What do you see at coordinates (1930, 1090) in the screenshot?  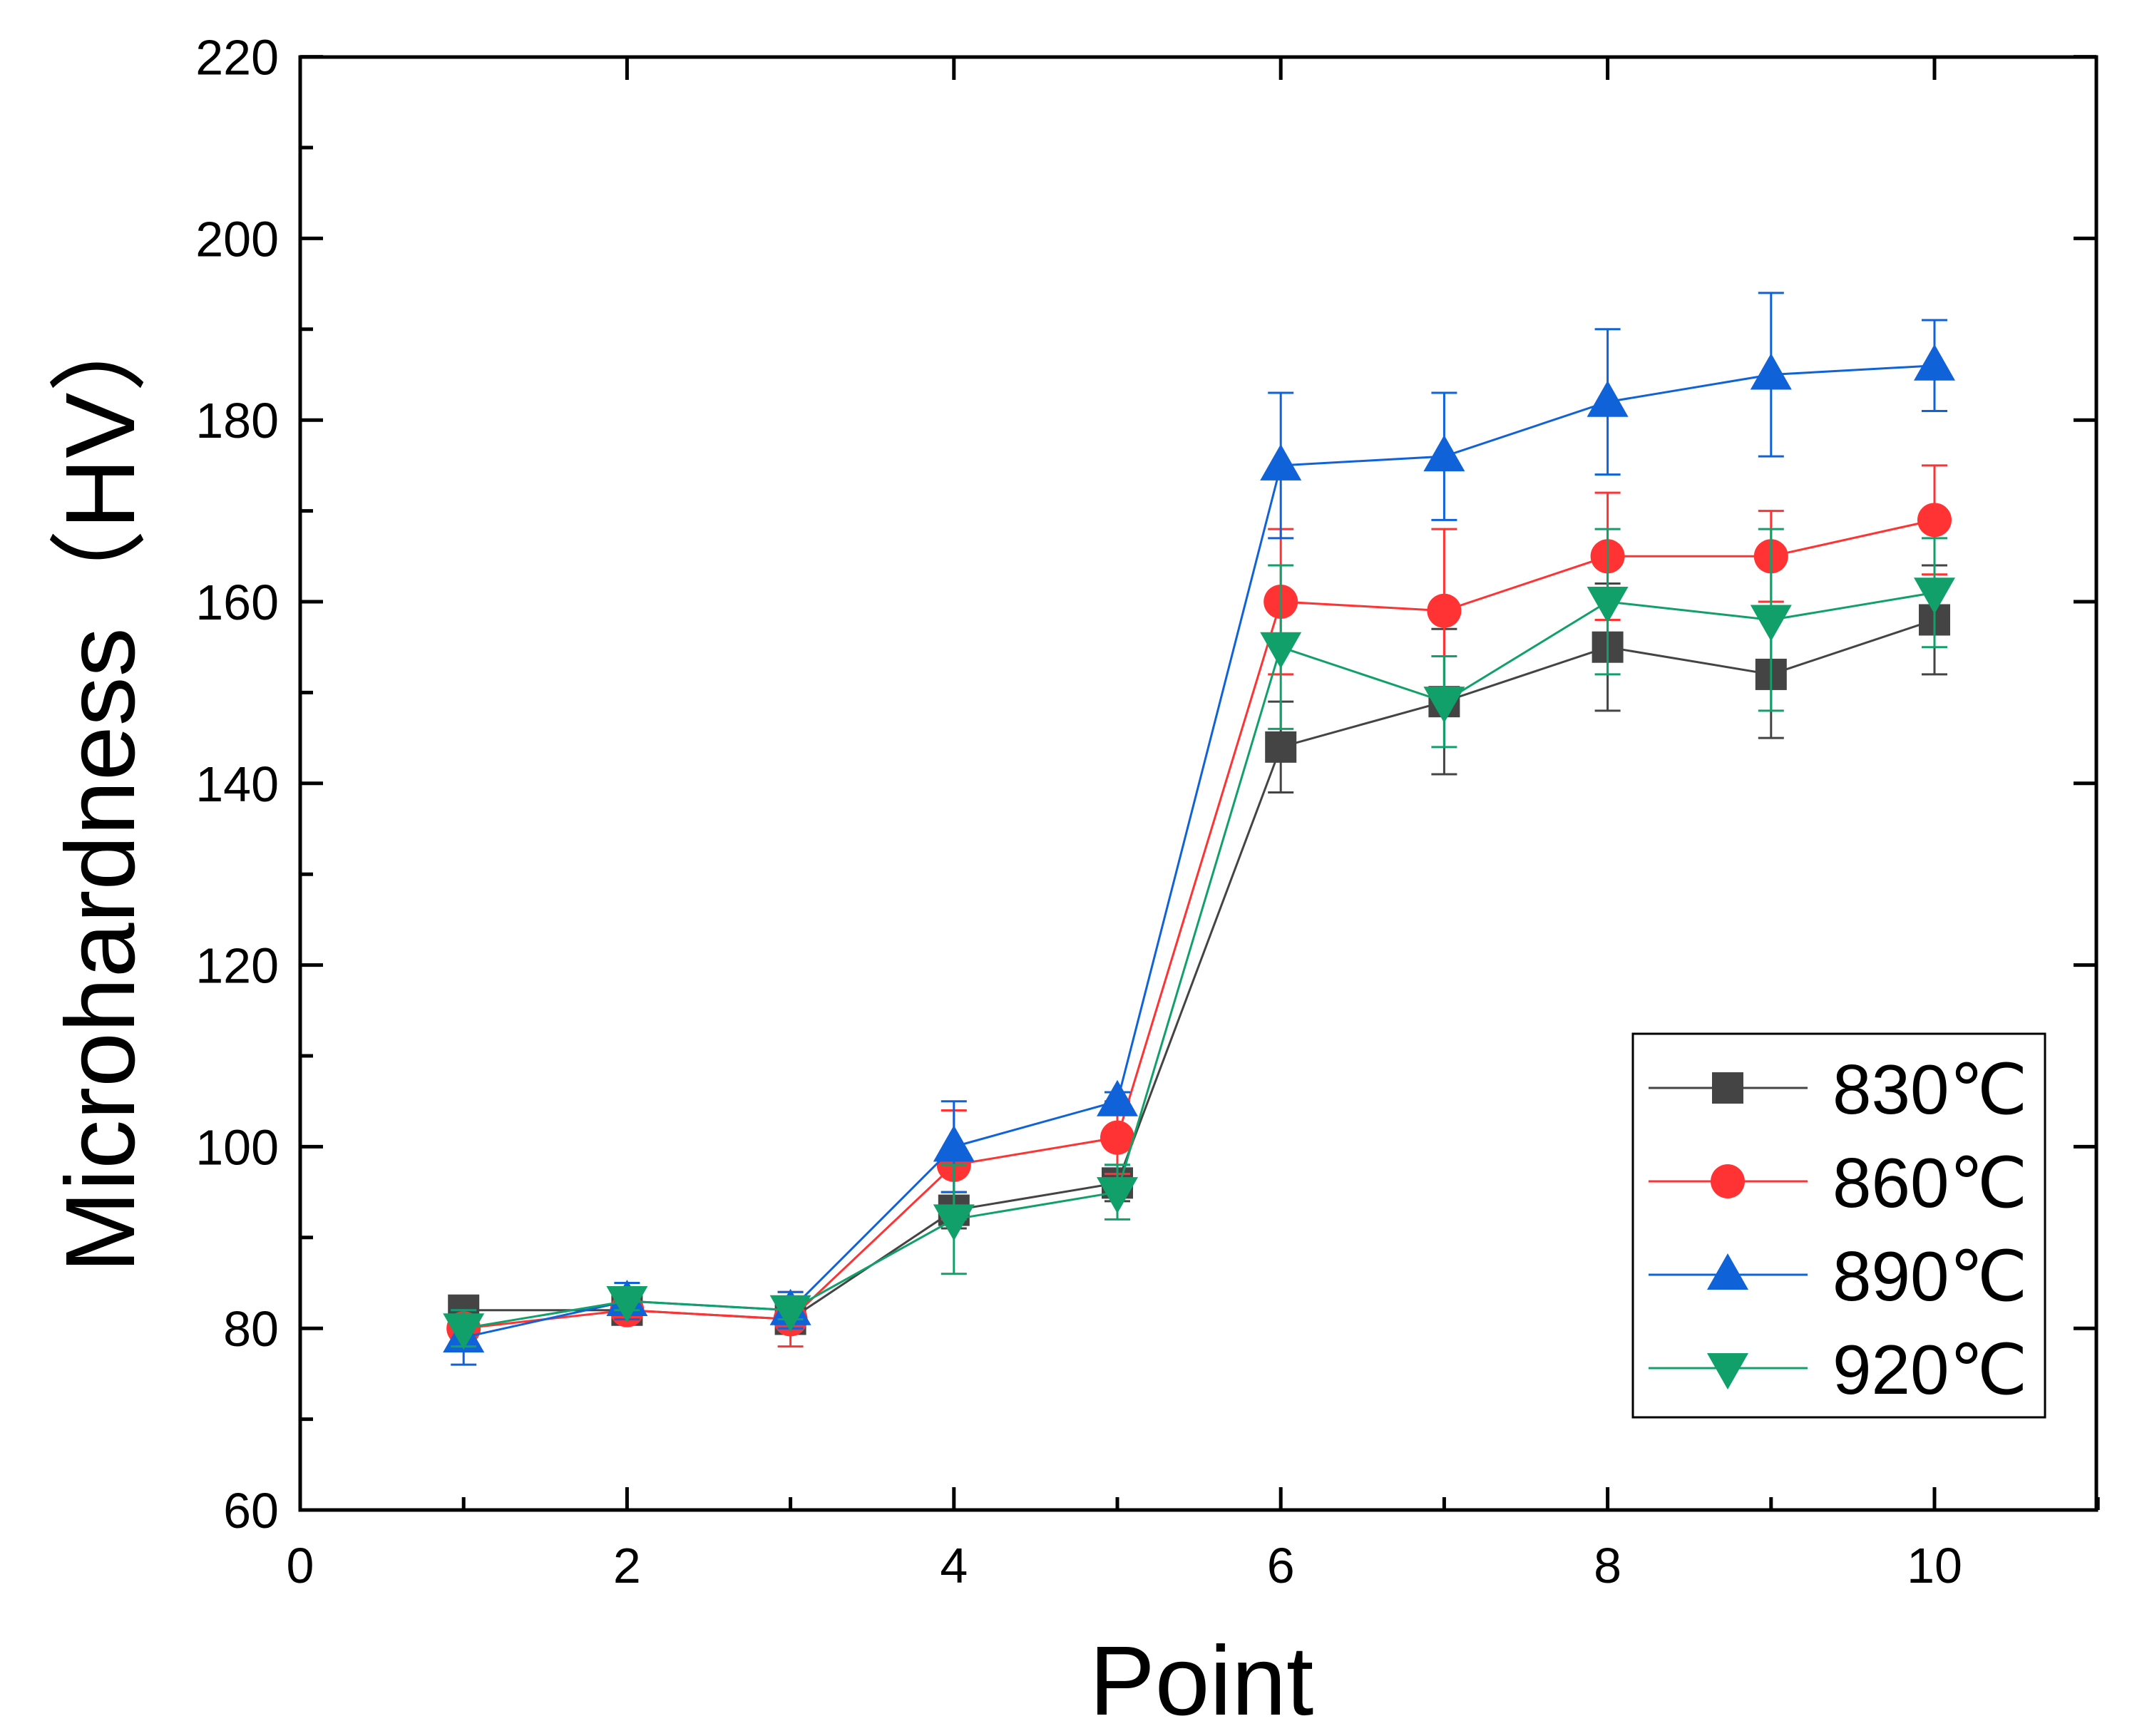 I see `legend-label: 830℃` at bounding box center [1930, 1090].